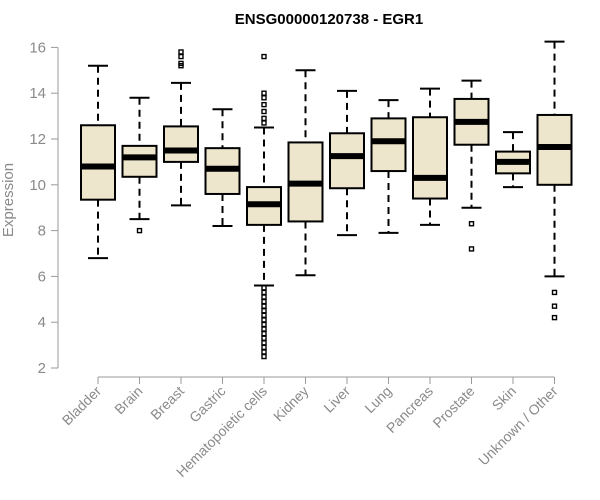 The height and width of the screenshot is (500, 600). Describe the element at coordinates (167, 403) in the screenshot. I see `x-tick-label: Breast` at that location.